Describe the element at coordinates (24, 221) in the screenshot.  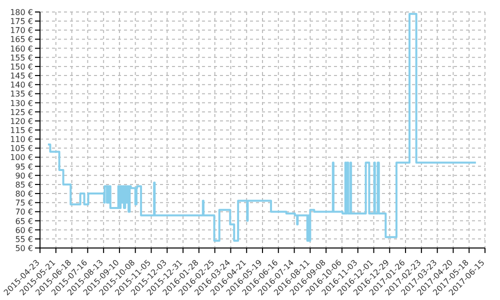
I see `y-tick-label: 65 €` at that location.